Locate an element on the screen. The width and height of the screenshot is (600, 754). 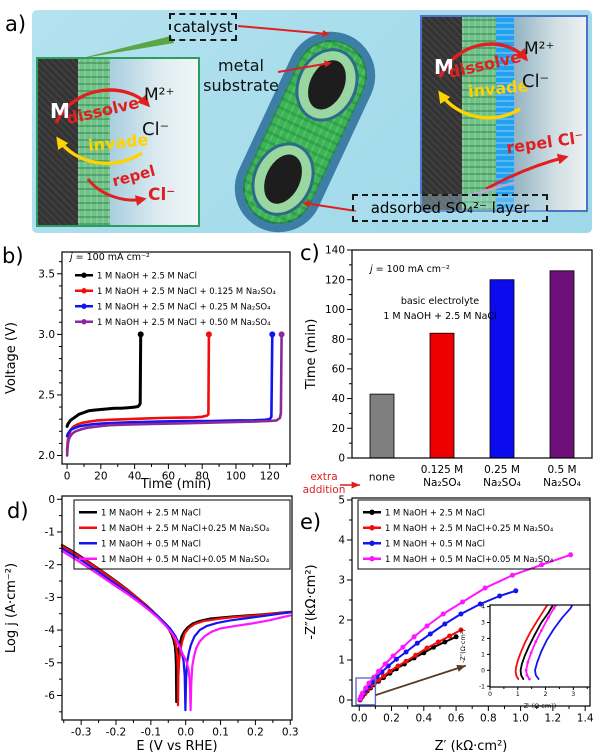
repelled-cl-label: Cl⁻ is located at coordinates (162, 195).